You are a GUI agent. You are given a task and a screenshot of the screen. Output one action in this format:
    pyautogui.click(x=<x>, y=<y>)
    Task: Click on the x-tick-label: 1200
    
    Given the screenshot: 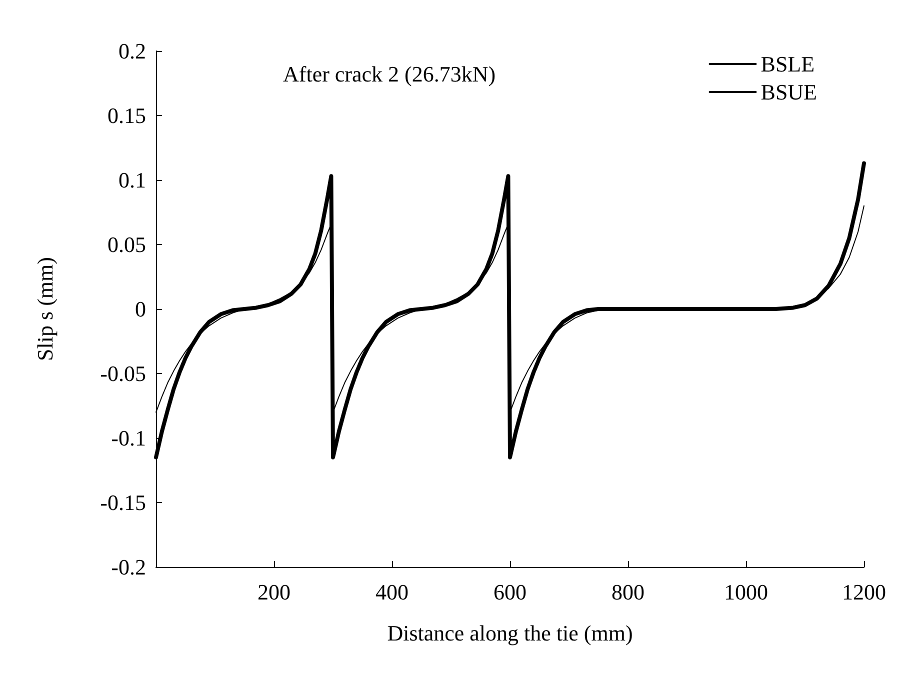 What is the action you would take?
    pyautogui.click(x=864, y=592)
    